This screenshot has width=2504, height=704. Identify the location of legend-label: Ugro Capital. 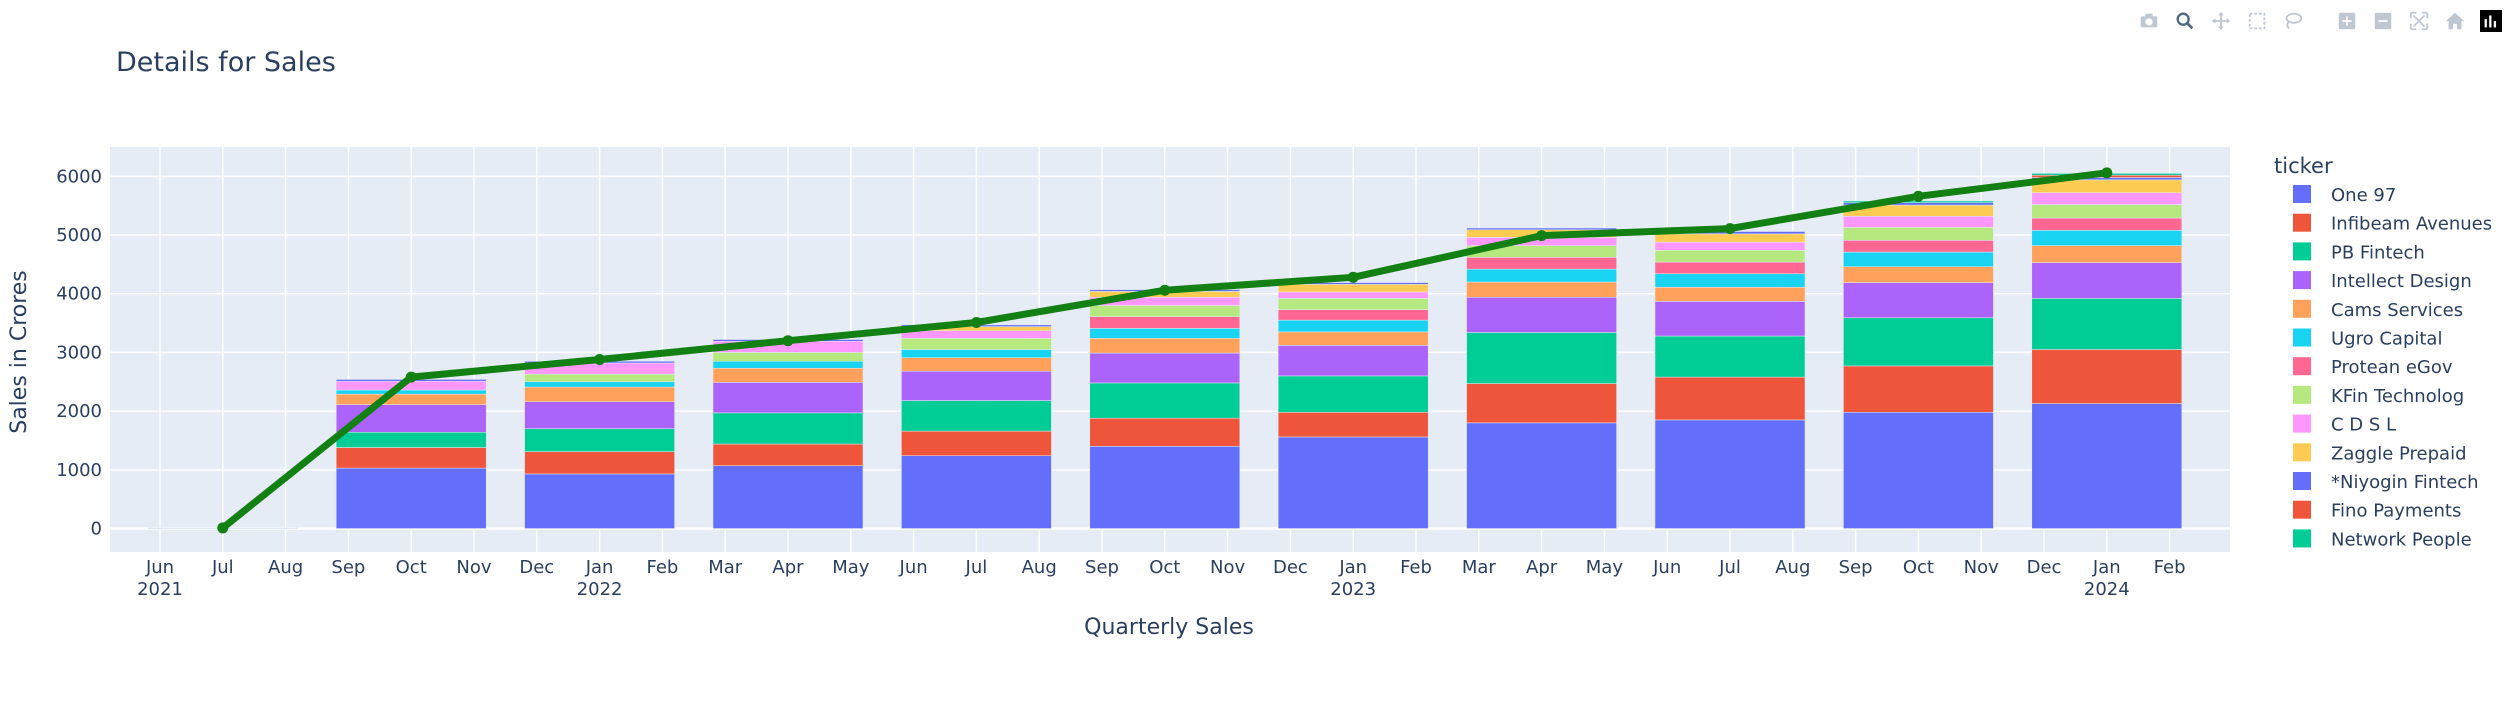
(2386, 339).